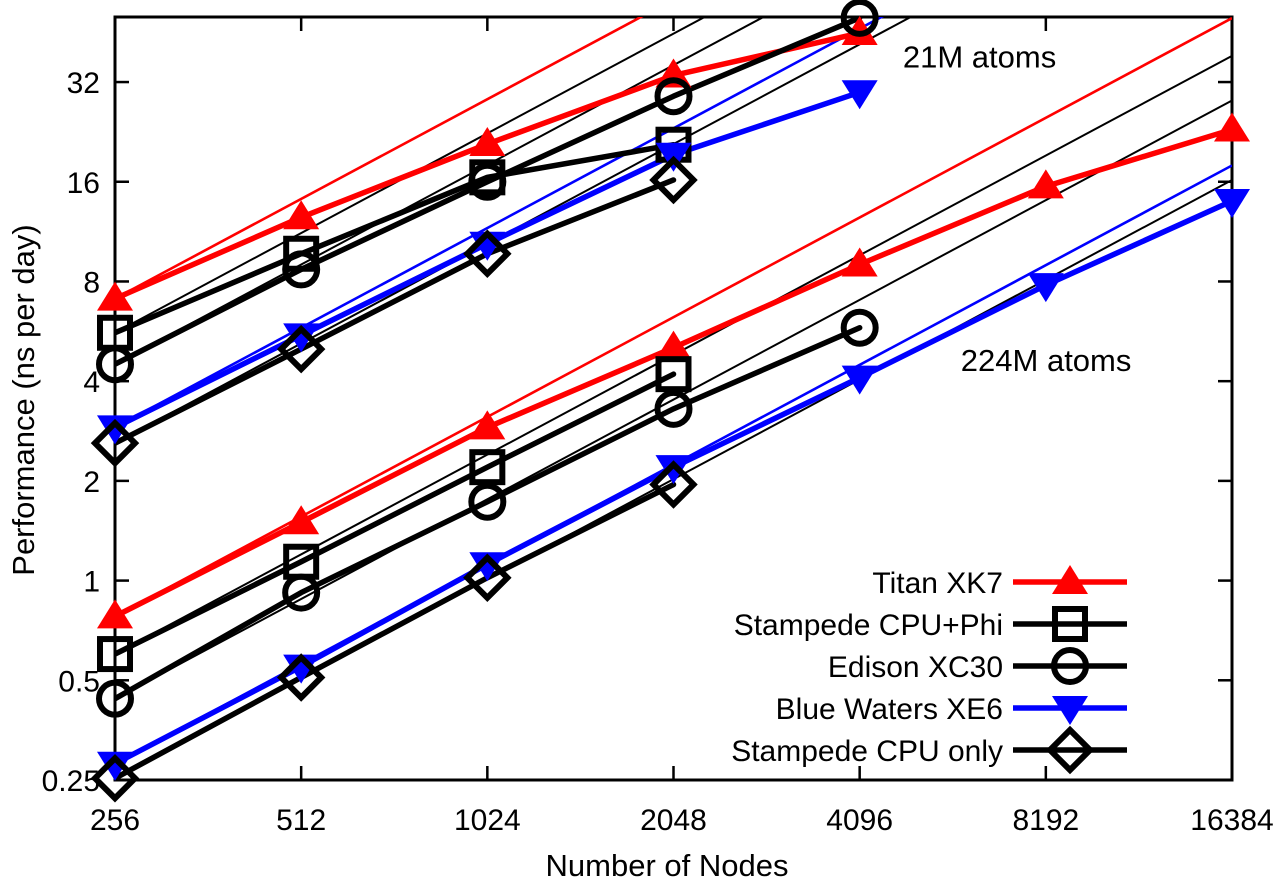  I want to click on y-tick-label: 16, so click(83, 183).